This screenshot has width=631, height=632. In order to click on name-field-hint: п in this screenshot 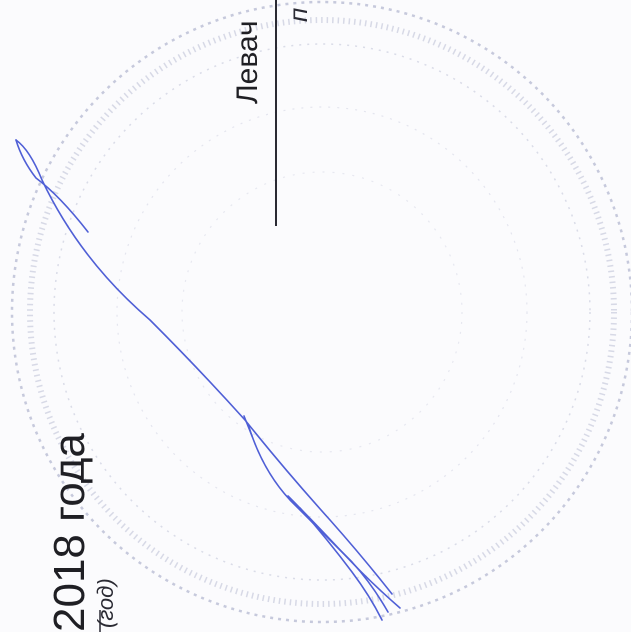, I will do `click(298, 14)`.